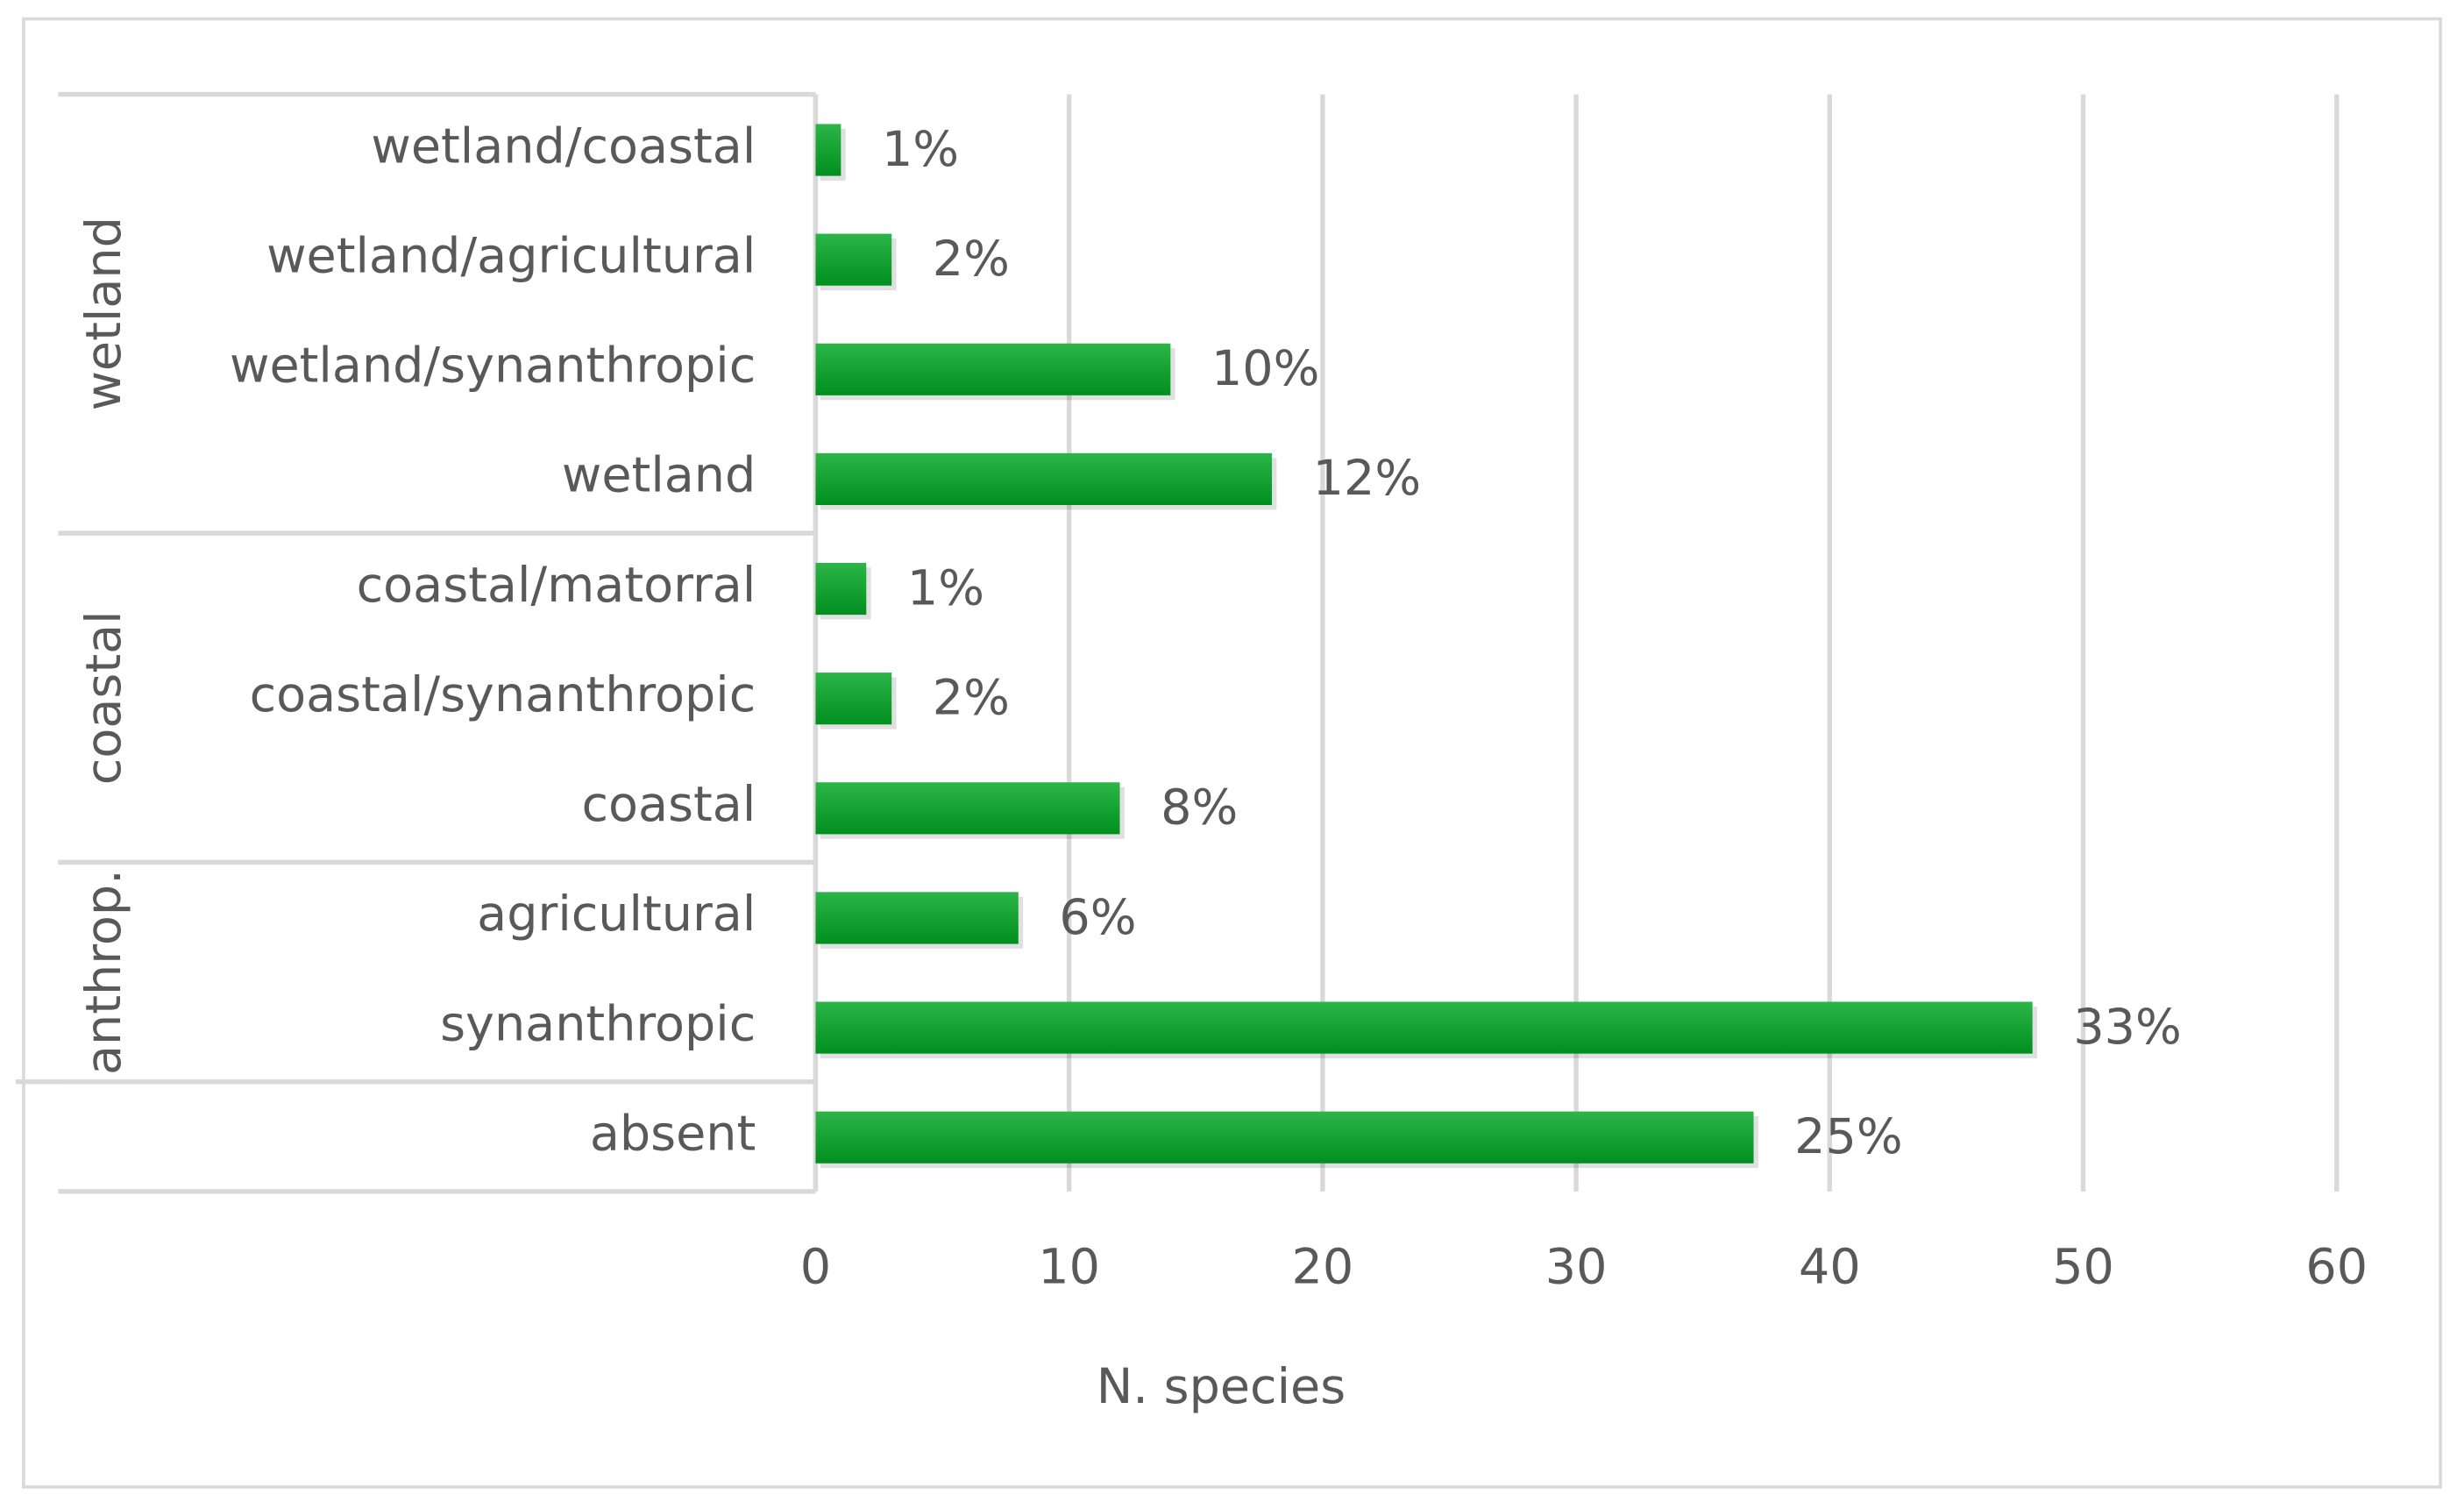 The height and width of the screenshot is (1509, 2464). What do you see at coordinates (1367, 479) in the screenshot?
I see `value-label: 12%` at bounding box center [1367, 479].